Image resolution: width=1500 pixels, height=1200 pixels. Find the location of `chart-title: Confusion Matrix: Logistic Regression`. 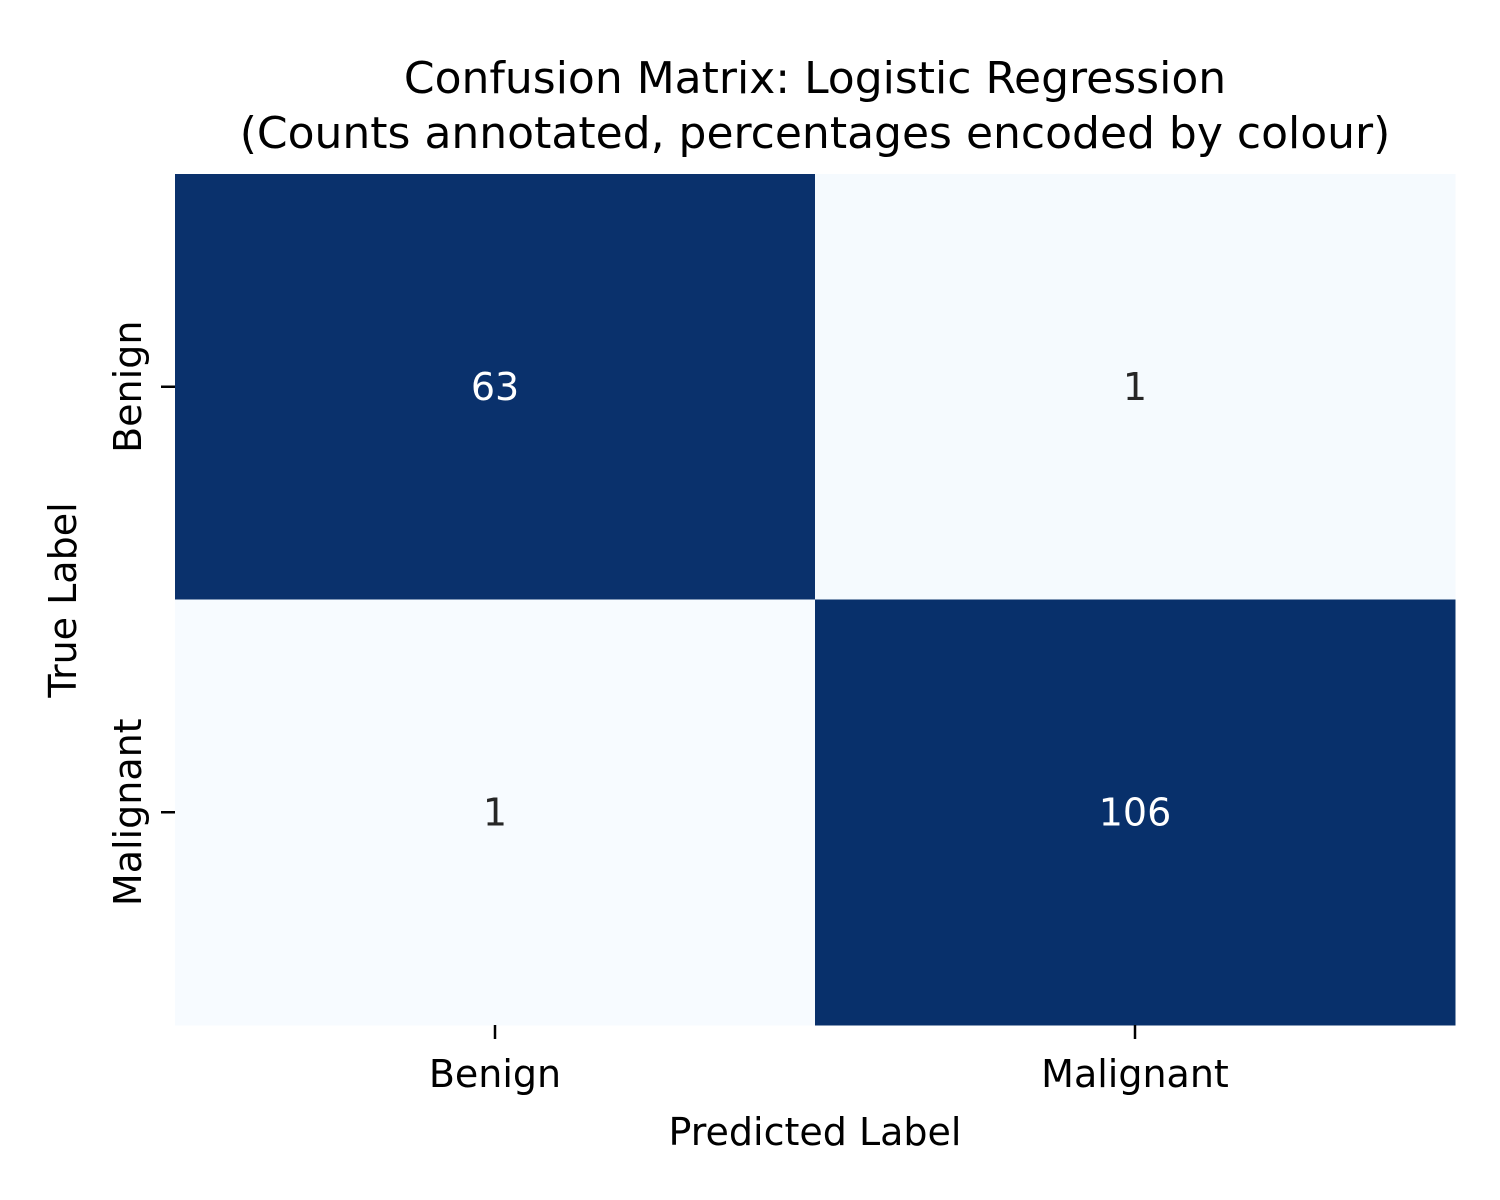

chart-title: Confusion Matrix: Logistic Regression is located at coordinates (815, 78).